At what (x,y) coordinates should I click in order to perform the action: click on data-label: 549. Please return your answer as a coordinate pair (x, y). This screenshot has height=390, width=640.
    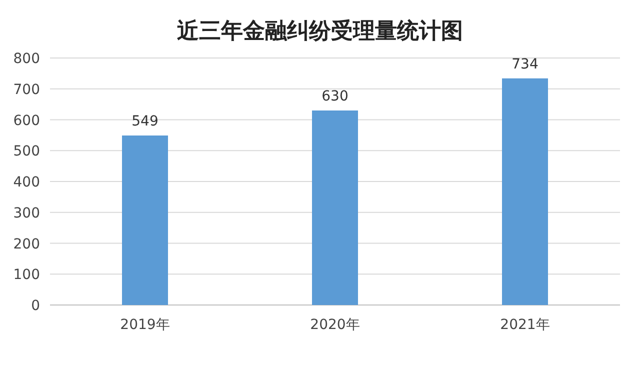
    Looking at the image, I should click on (145, 121).